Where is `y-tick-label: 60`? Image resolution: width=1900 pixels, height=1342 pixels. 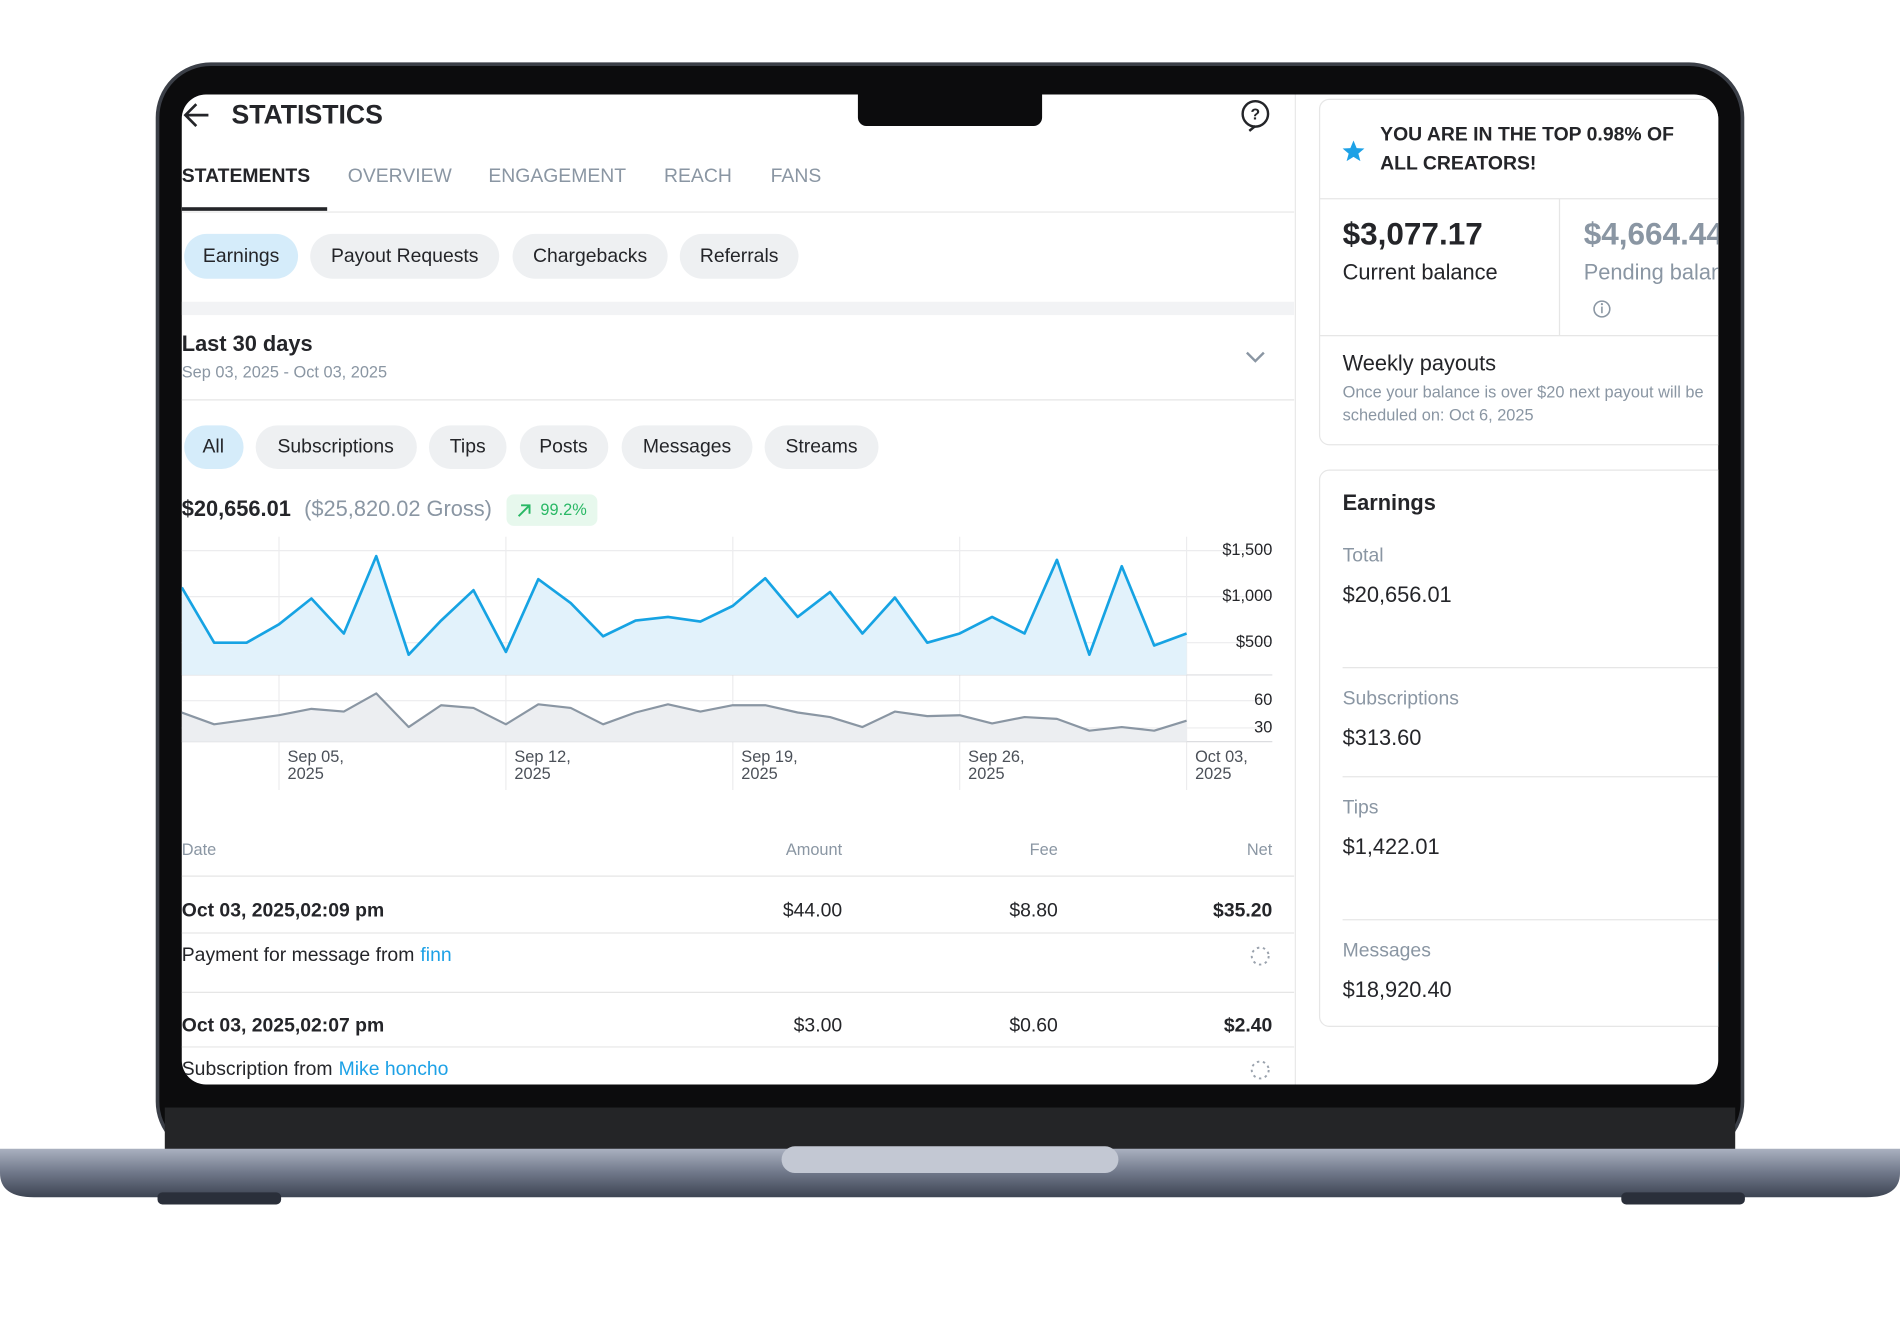 y-tick-label: 60 is located at coordinates (1263, 700).